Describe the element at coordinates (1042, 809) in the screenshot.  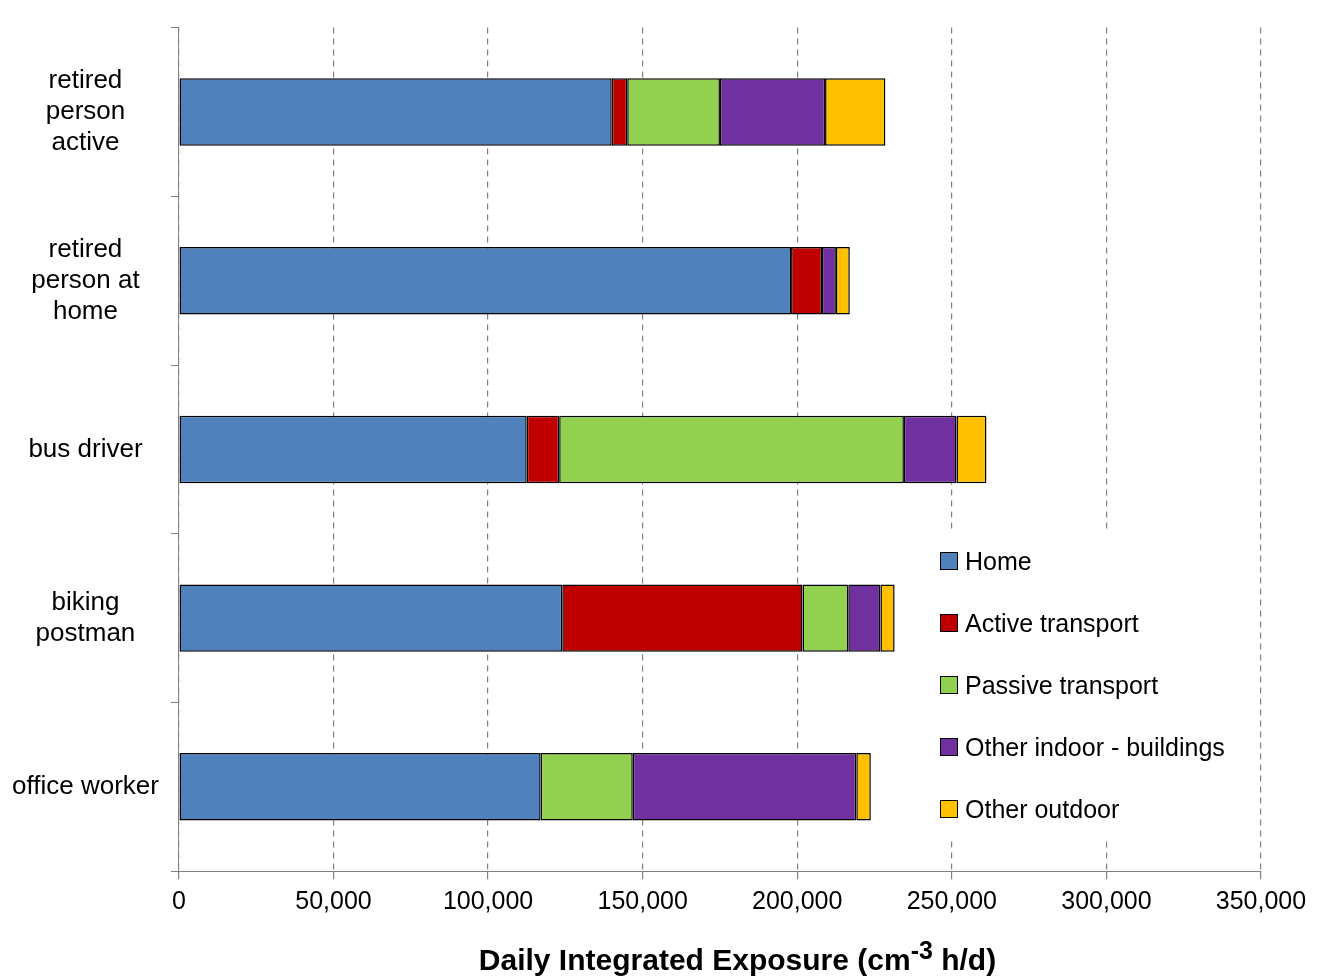
I see `legend-label: Other outdoor` at that location.